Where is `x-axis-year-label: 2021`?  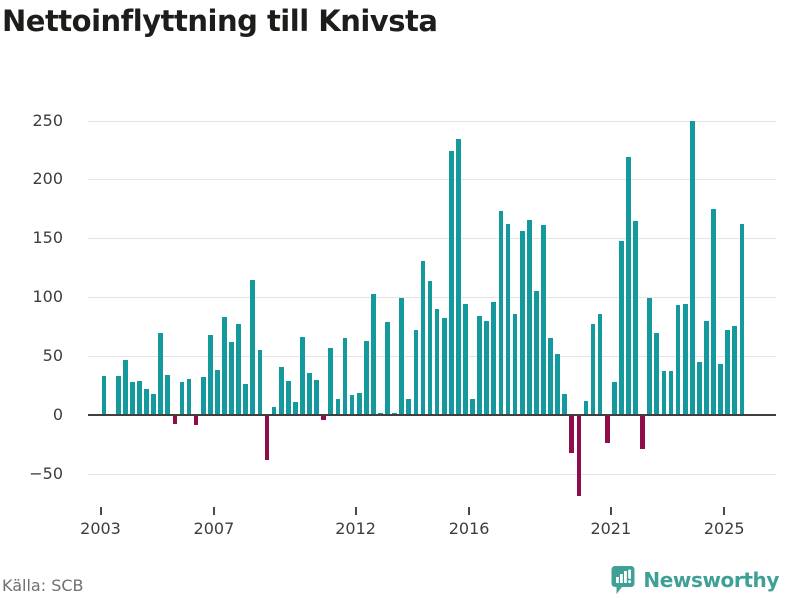 x-axis-year-label: 2021 is located at coordinates (611, 528).